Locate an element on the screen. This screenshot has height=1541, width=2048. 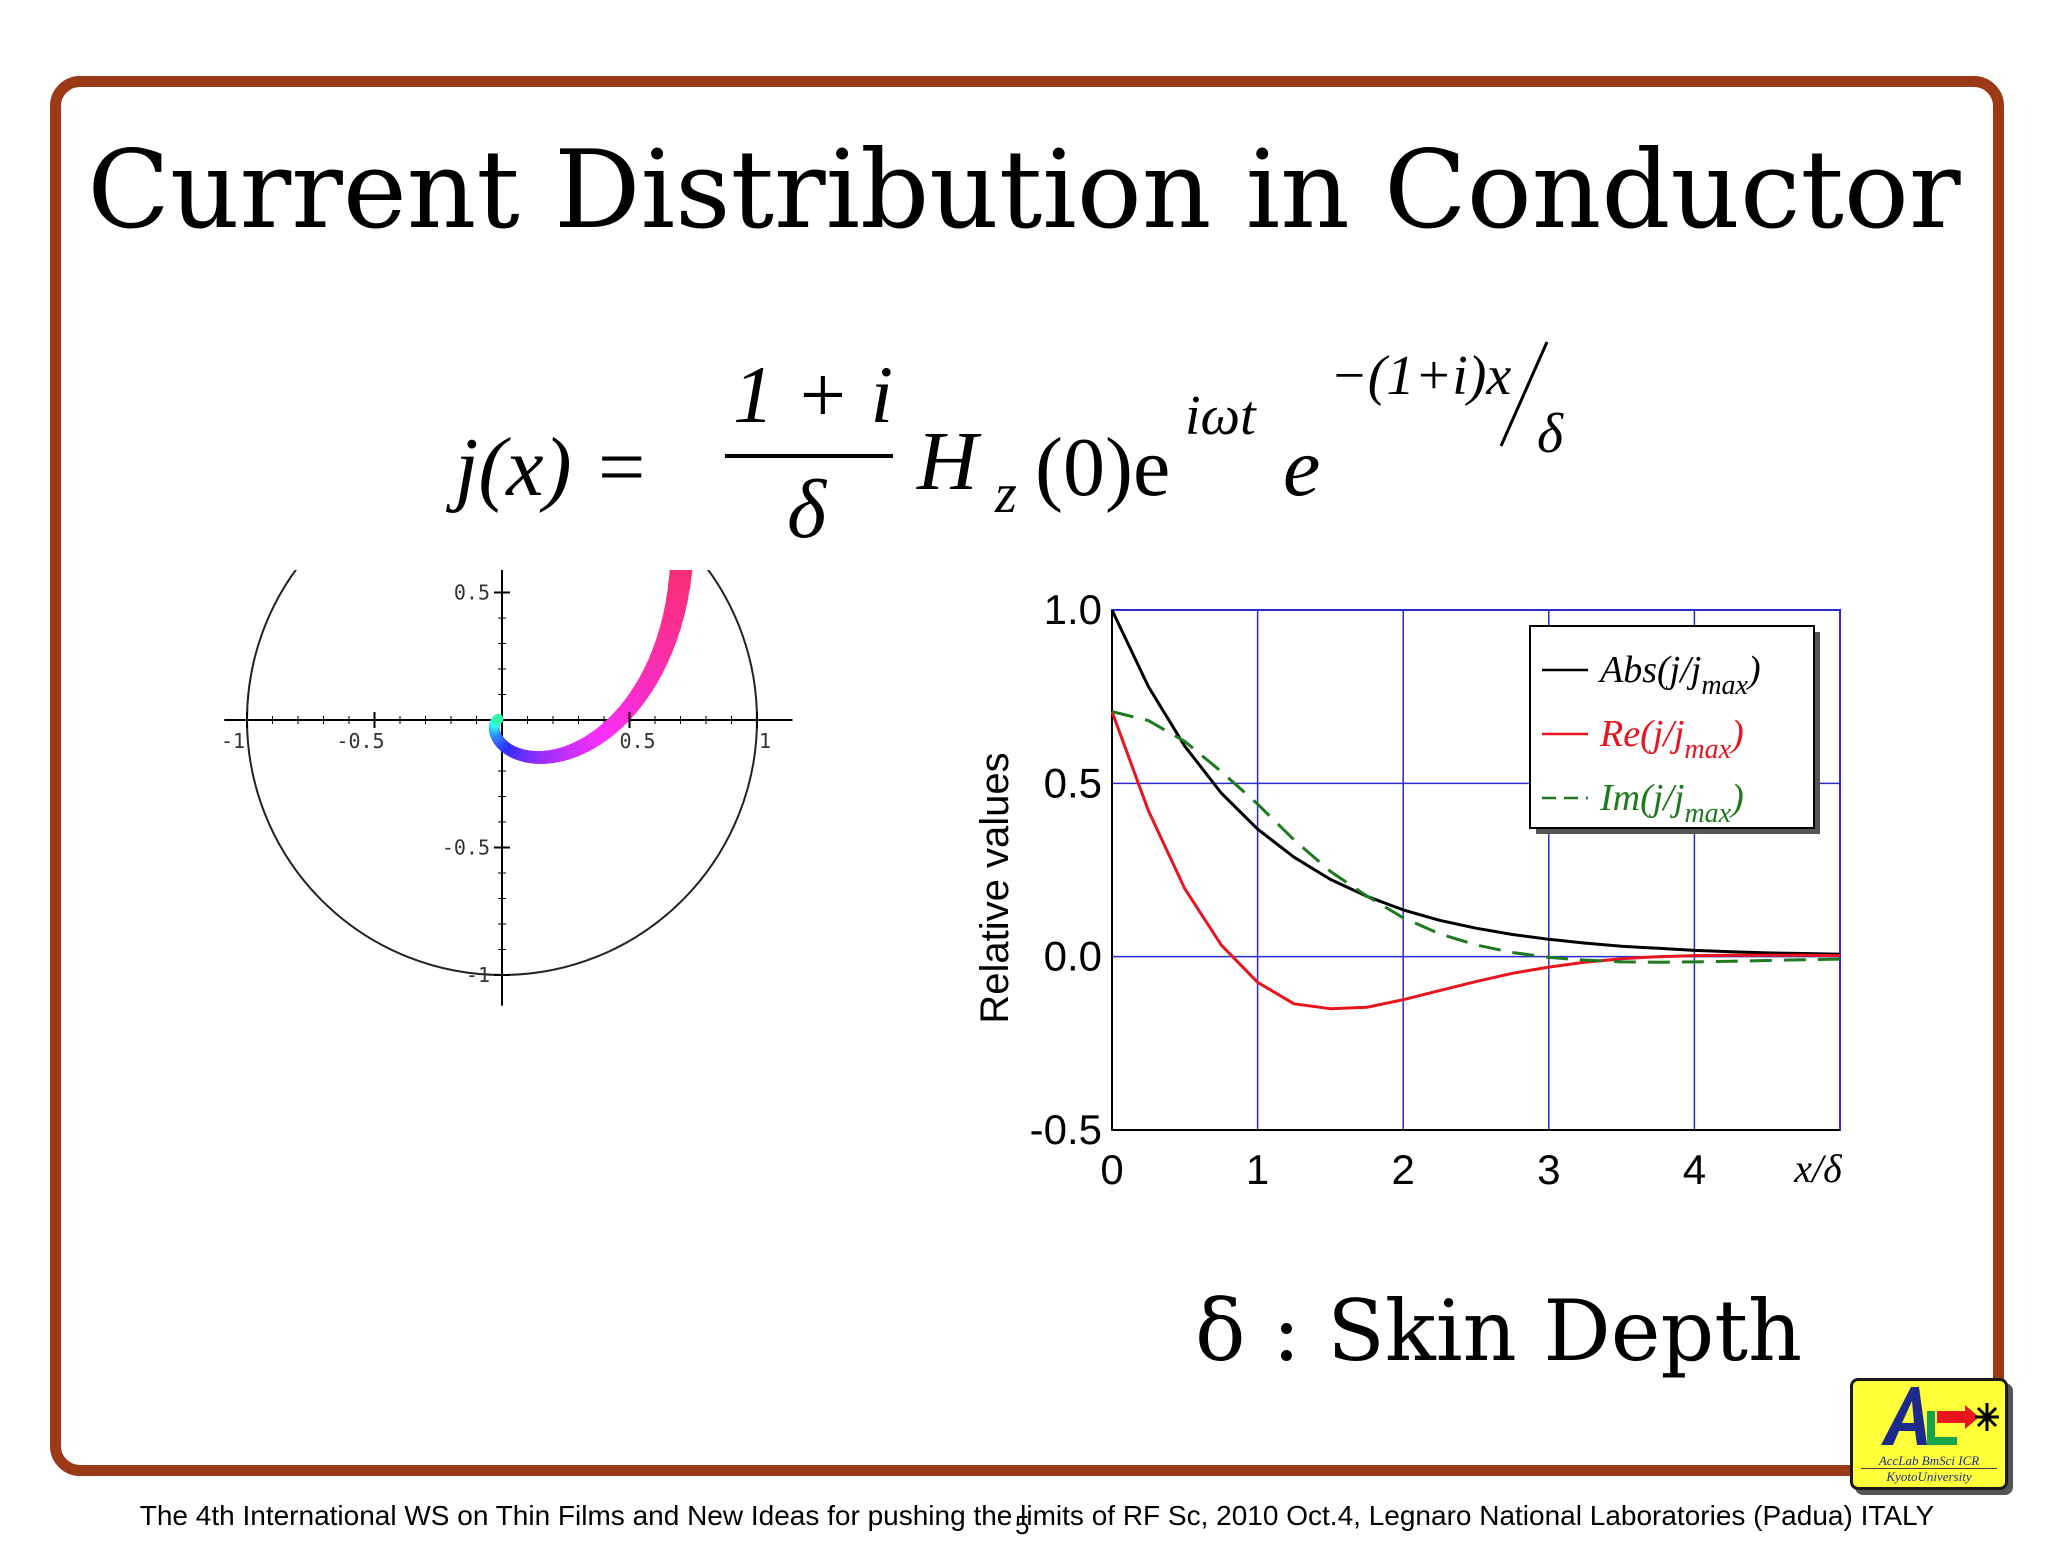
logo-line2: KyotoUniversity is located at coordinates (1929, 1476).